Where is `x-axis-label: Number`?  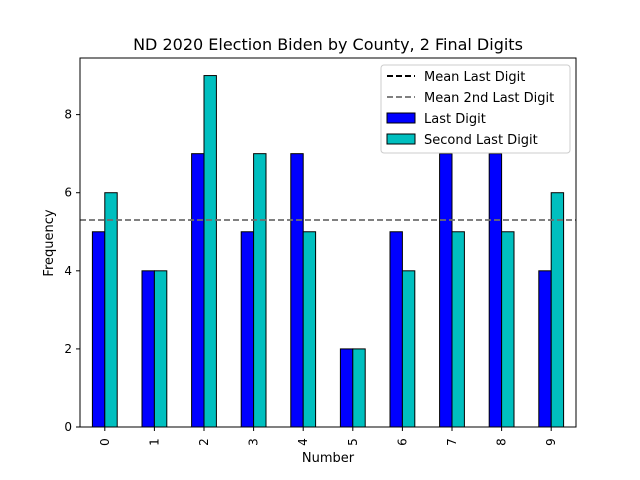 x-axis-label: Number is located at coordinates (328, 458).